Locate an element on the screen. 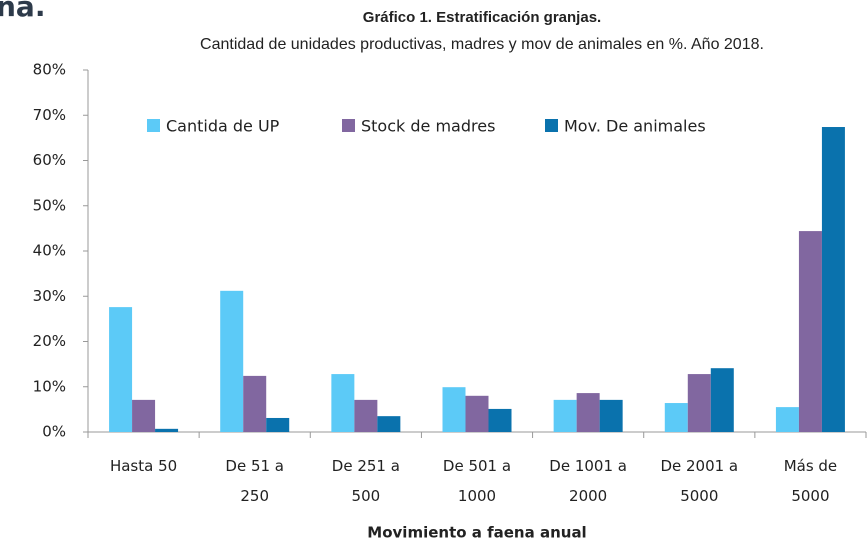 Image resolution: width=868 pixels, height=544 pixels. y-tick-label: 30% is located at coordinates (49, 296).